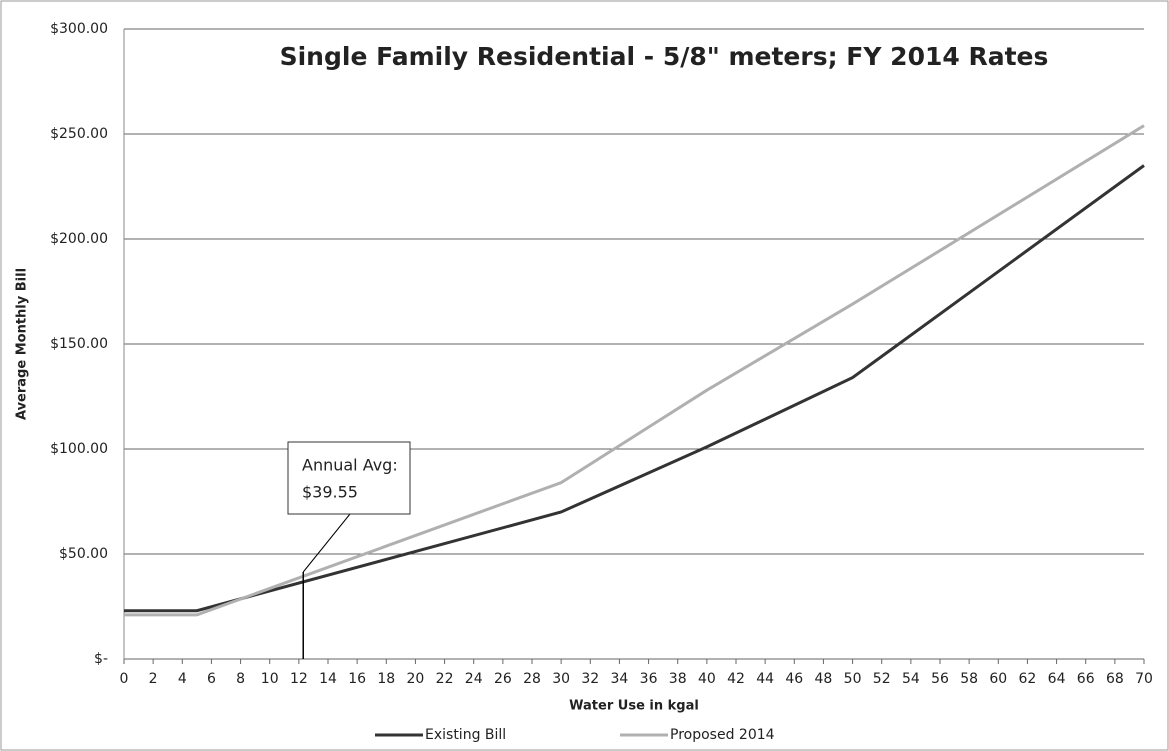  I want to click on x-tick-label: 18, so click(386, 679).